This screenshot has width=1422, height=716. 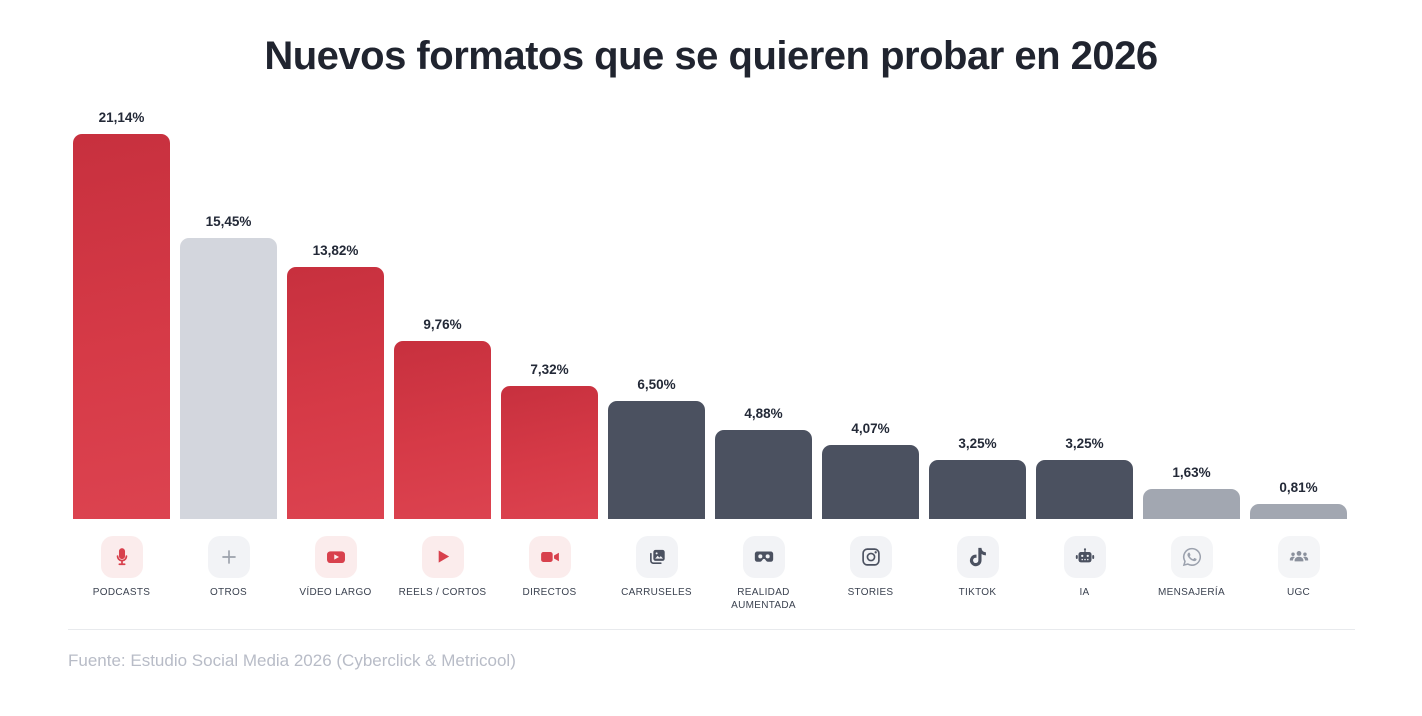 I want to click on tiktok-icon, so click(x=977, y=557).